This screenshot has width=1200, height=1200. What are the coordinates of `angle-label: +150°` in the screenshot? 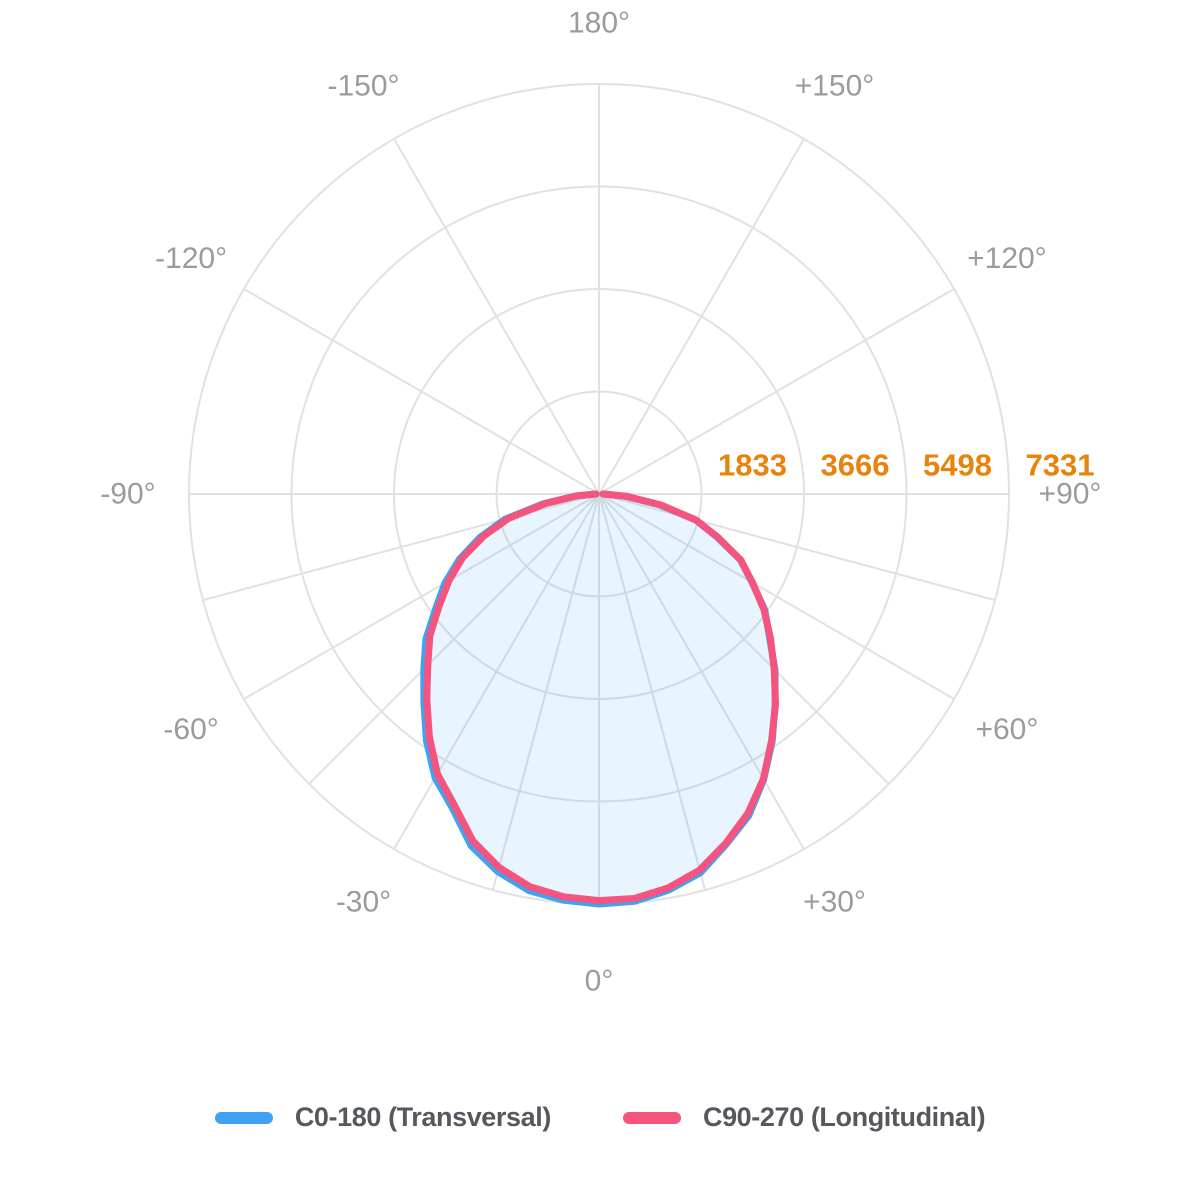 It's located at (835, 86).